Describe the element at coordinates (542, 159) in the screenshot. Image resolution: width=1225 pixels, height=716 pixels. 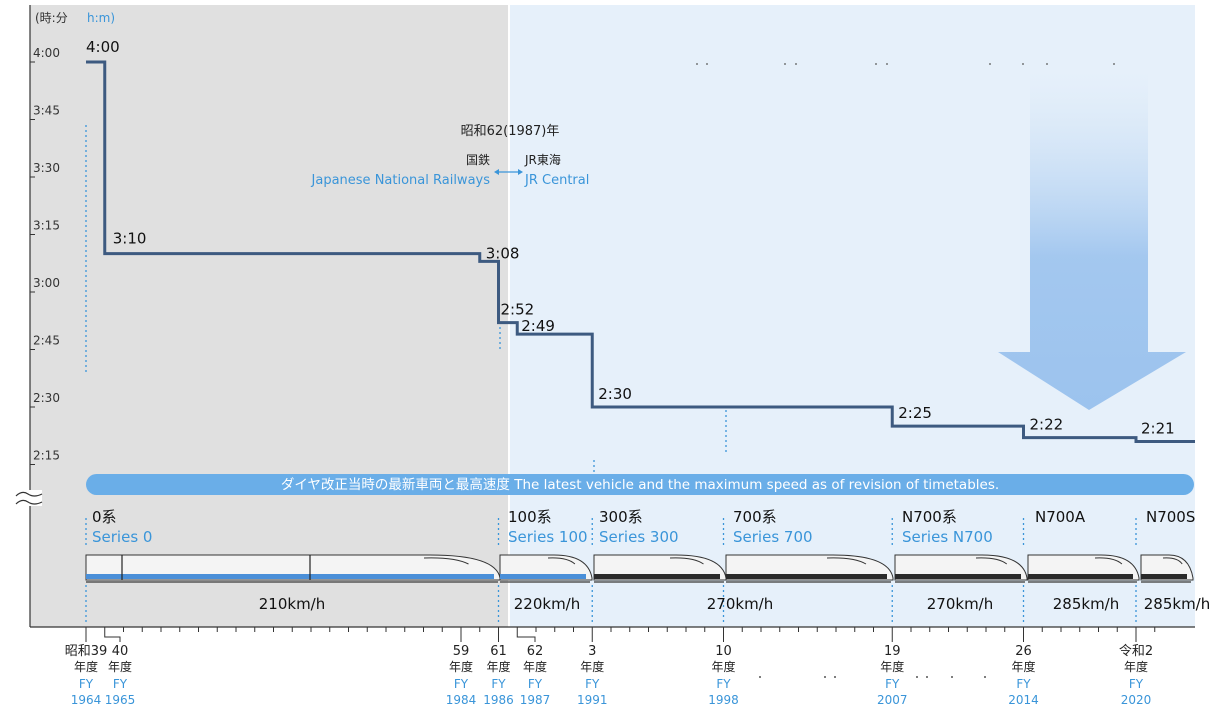
I see `era-to-label: JR東海` at that location.